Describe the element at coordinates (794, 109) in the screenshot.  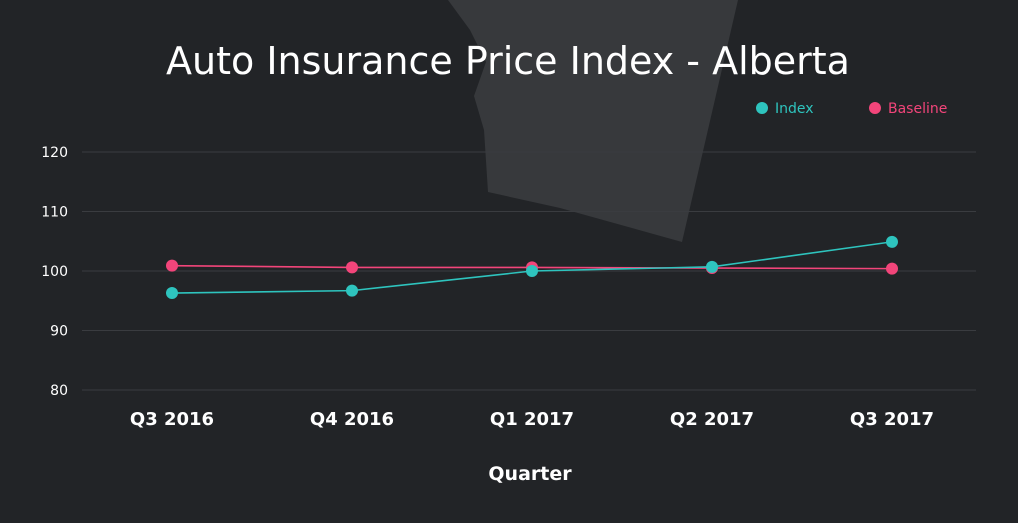
I see `legend-label: Index` at that location.